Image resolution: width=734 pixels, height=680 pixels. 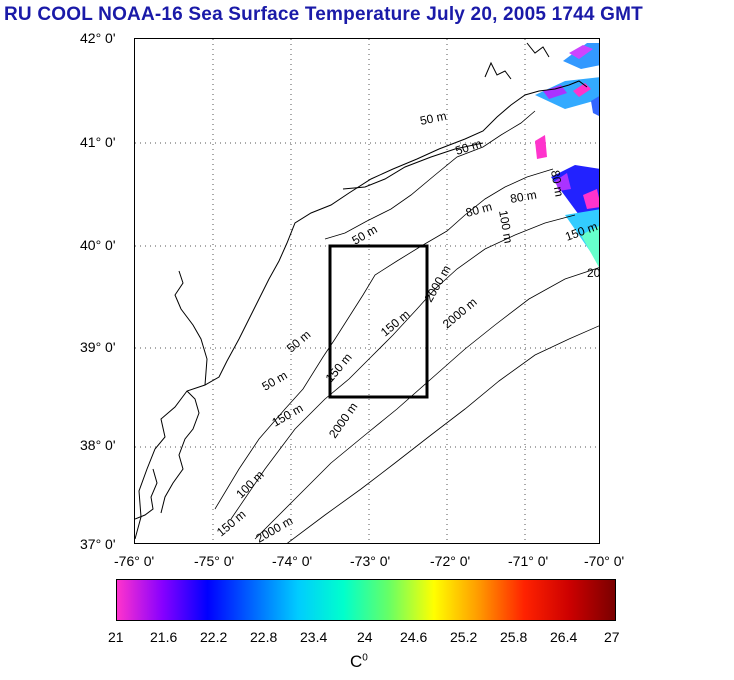 I want to click on colorbar-tick: 22.2, so click(x=214, y=637).